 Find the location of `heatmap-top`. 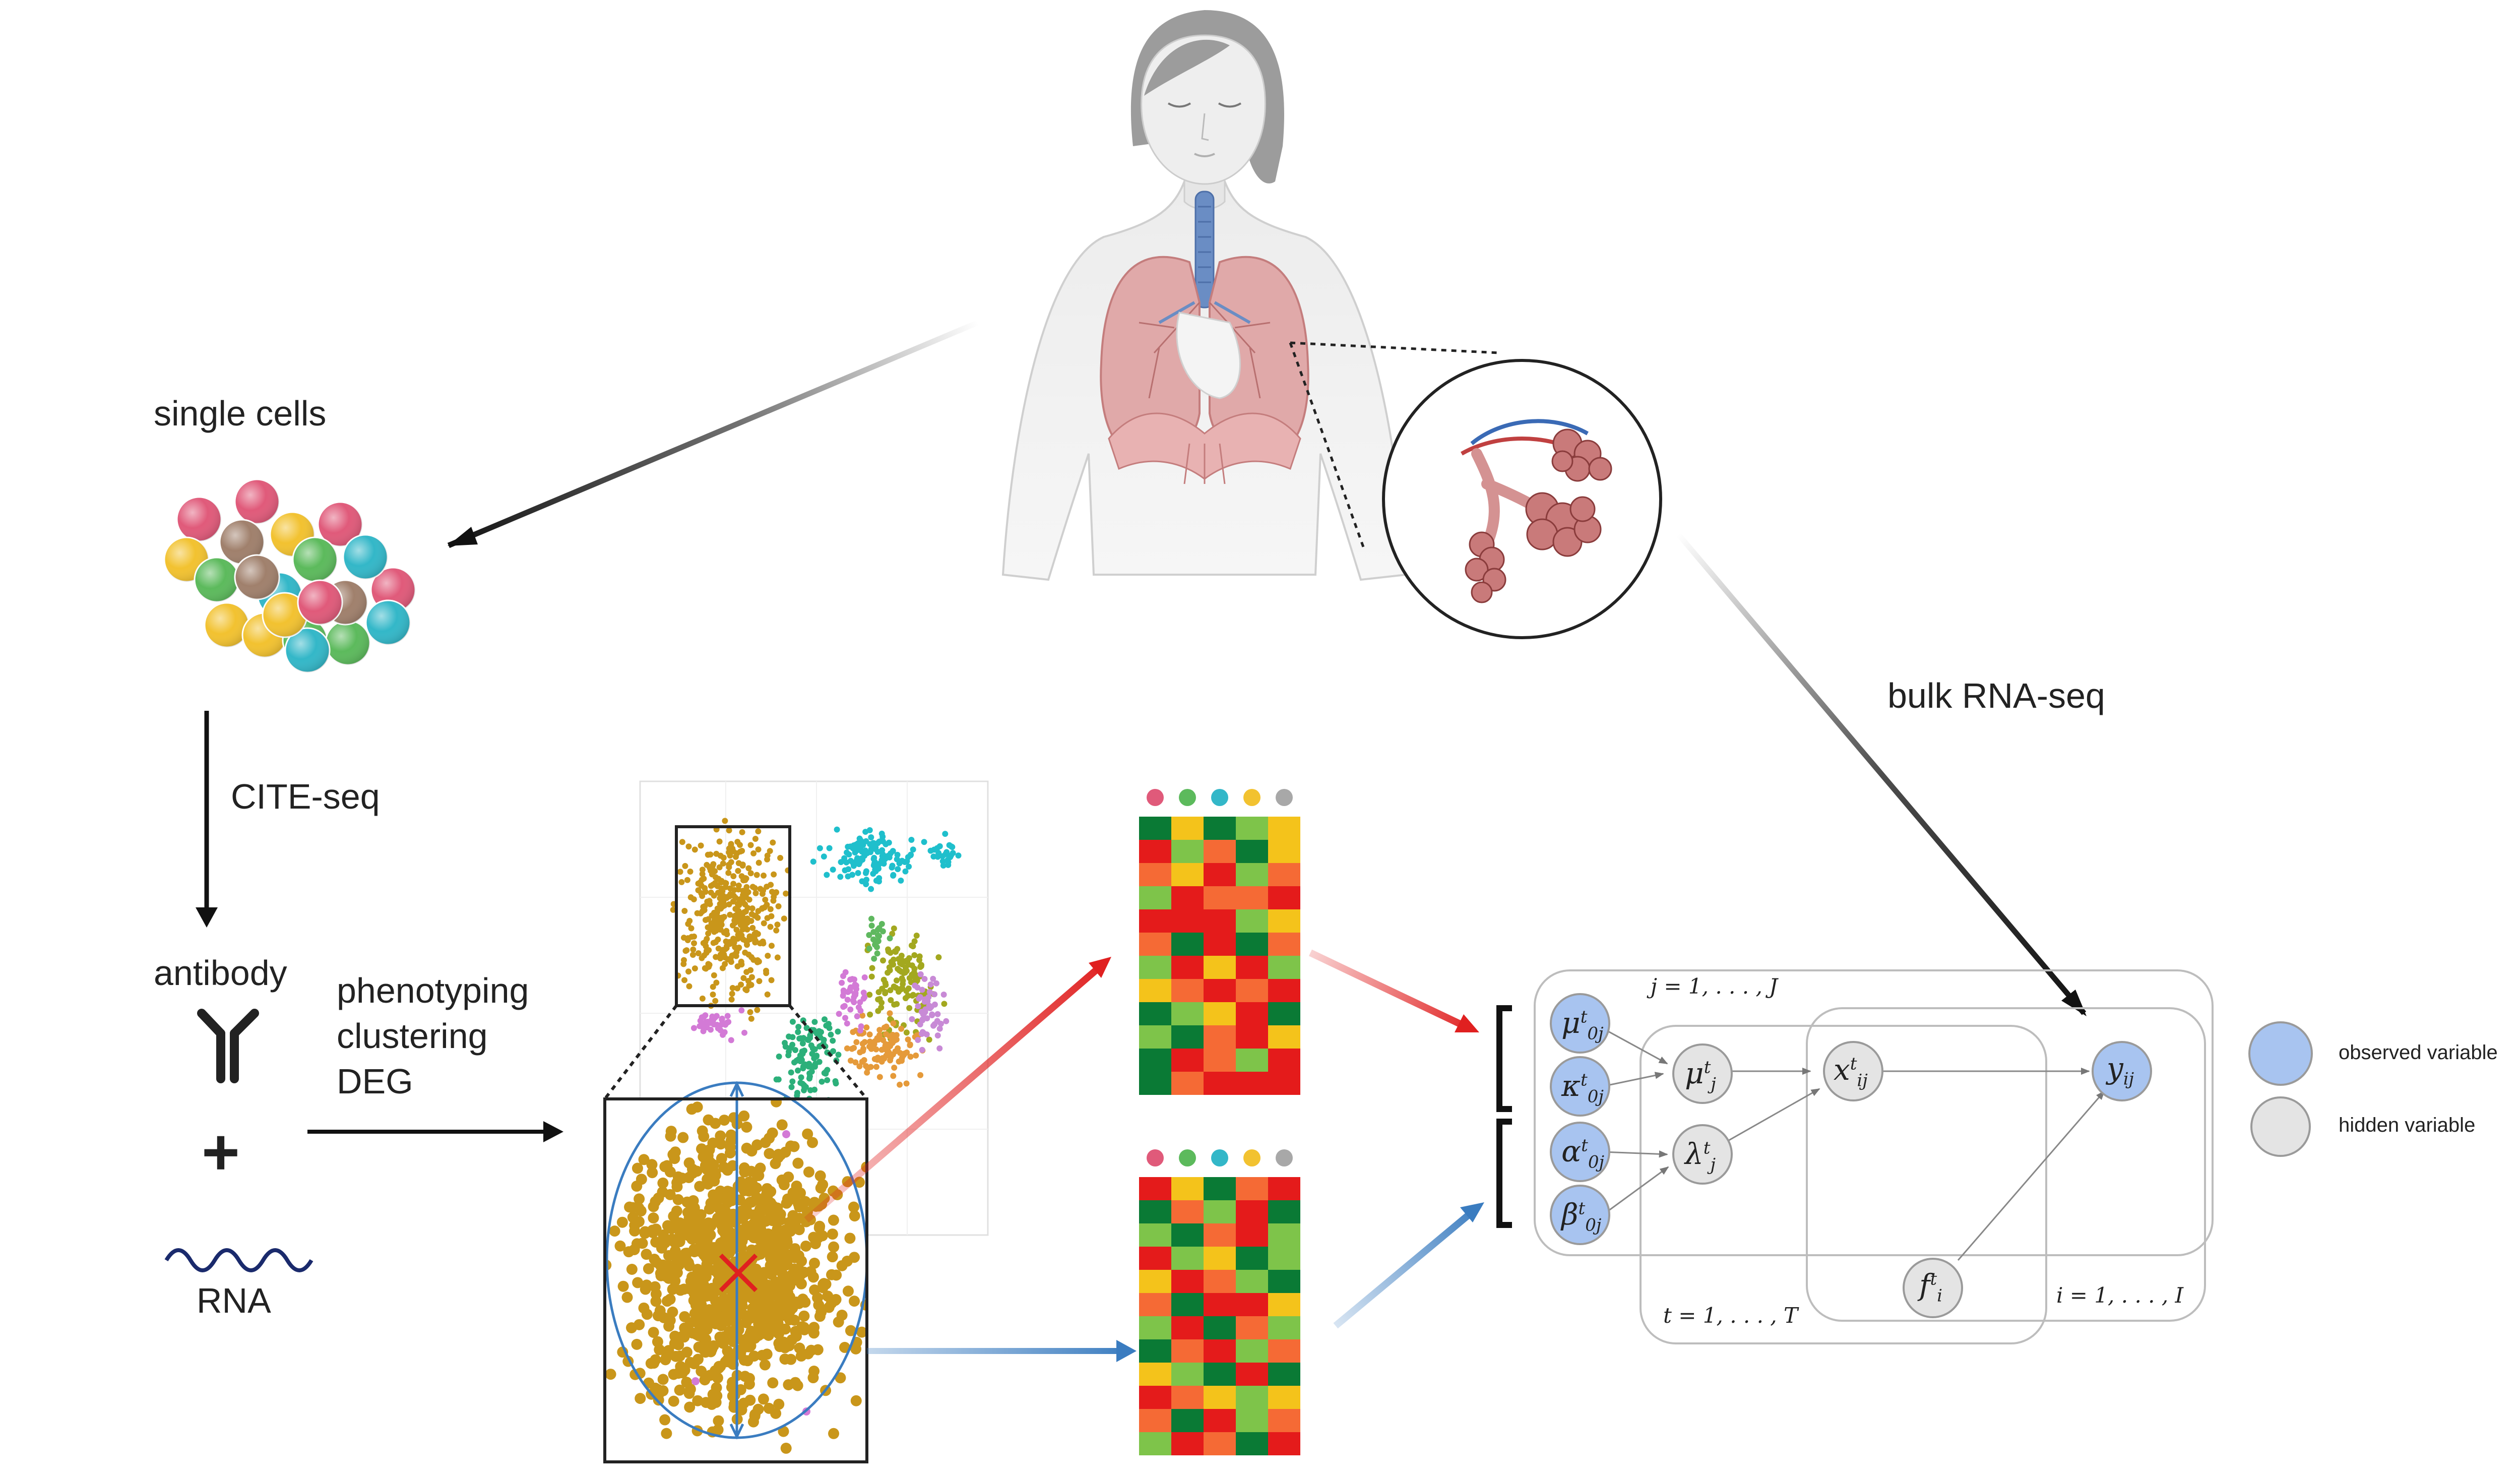

heatmap-top is located at coordinates (1219, 942).